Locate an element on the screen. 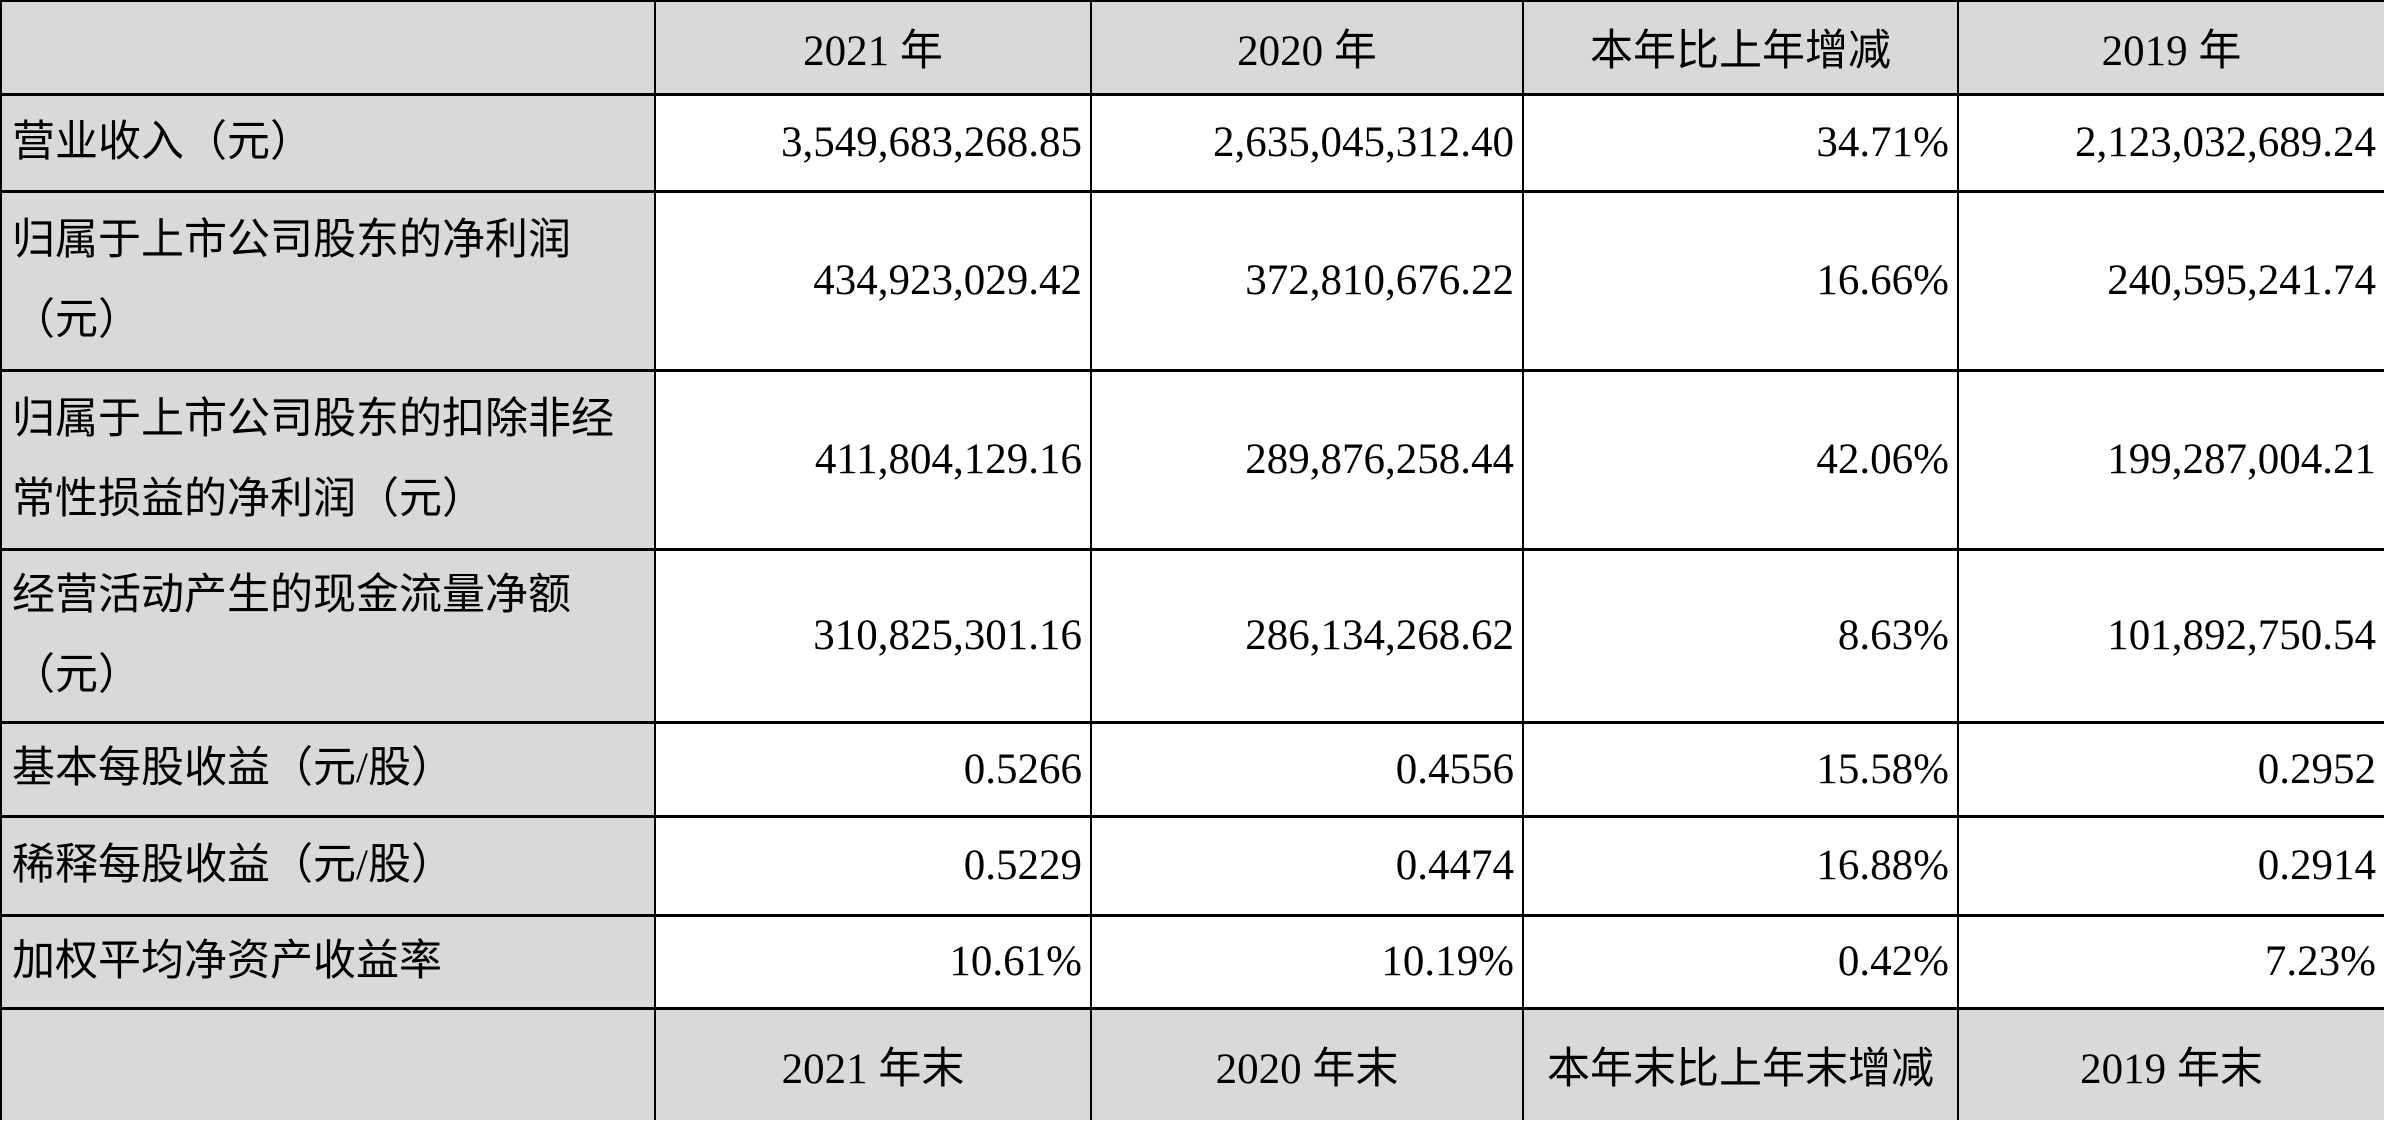 The image size is (2388, 1138). cell-yoy-change: 16.66% is located at coordinates (1740, 279).